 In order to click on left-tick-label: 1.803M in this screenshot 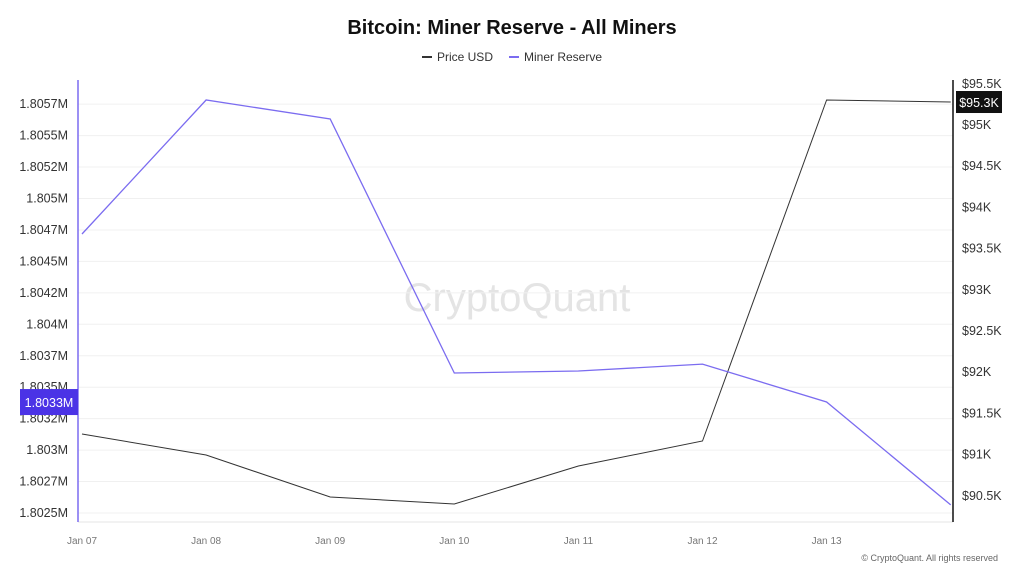, I will do `click(47, 450)`.